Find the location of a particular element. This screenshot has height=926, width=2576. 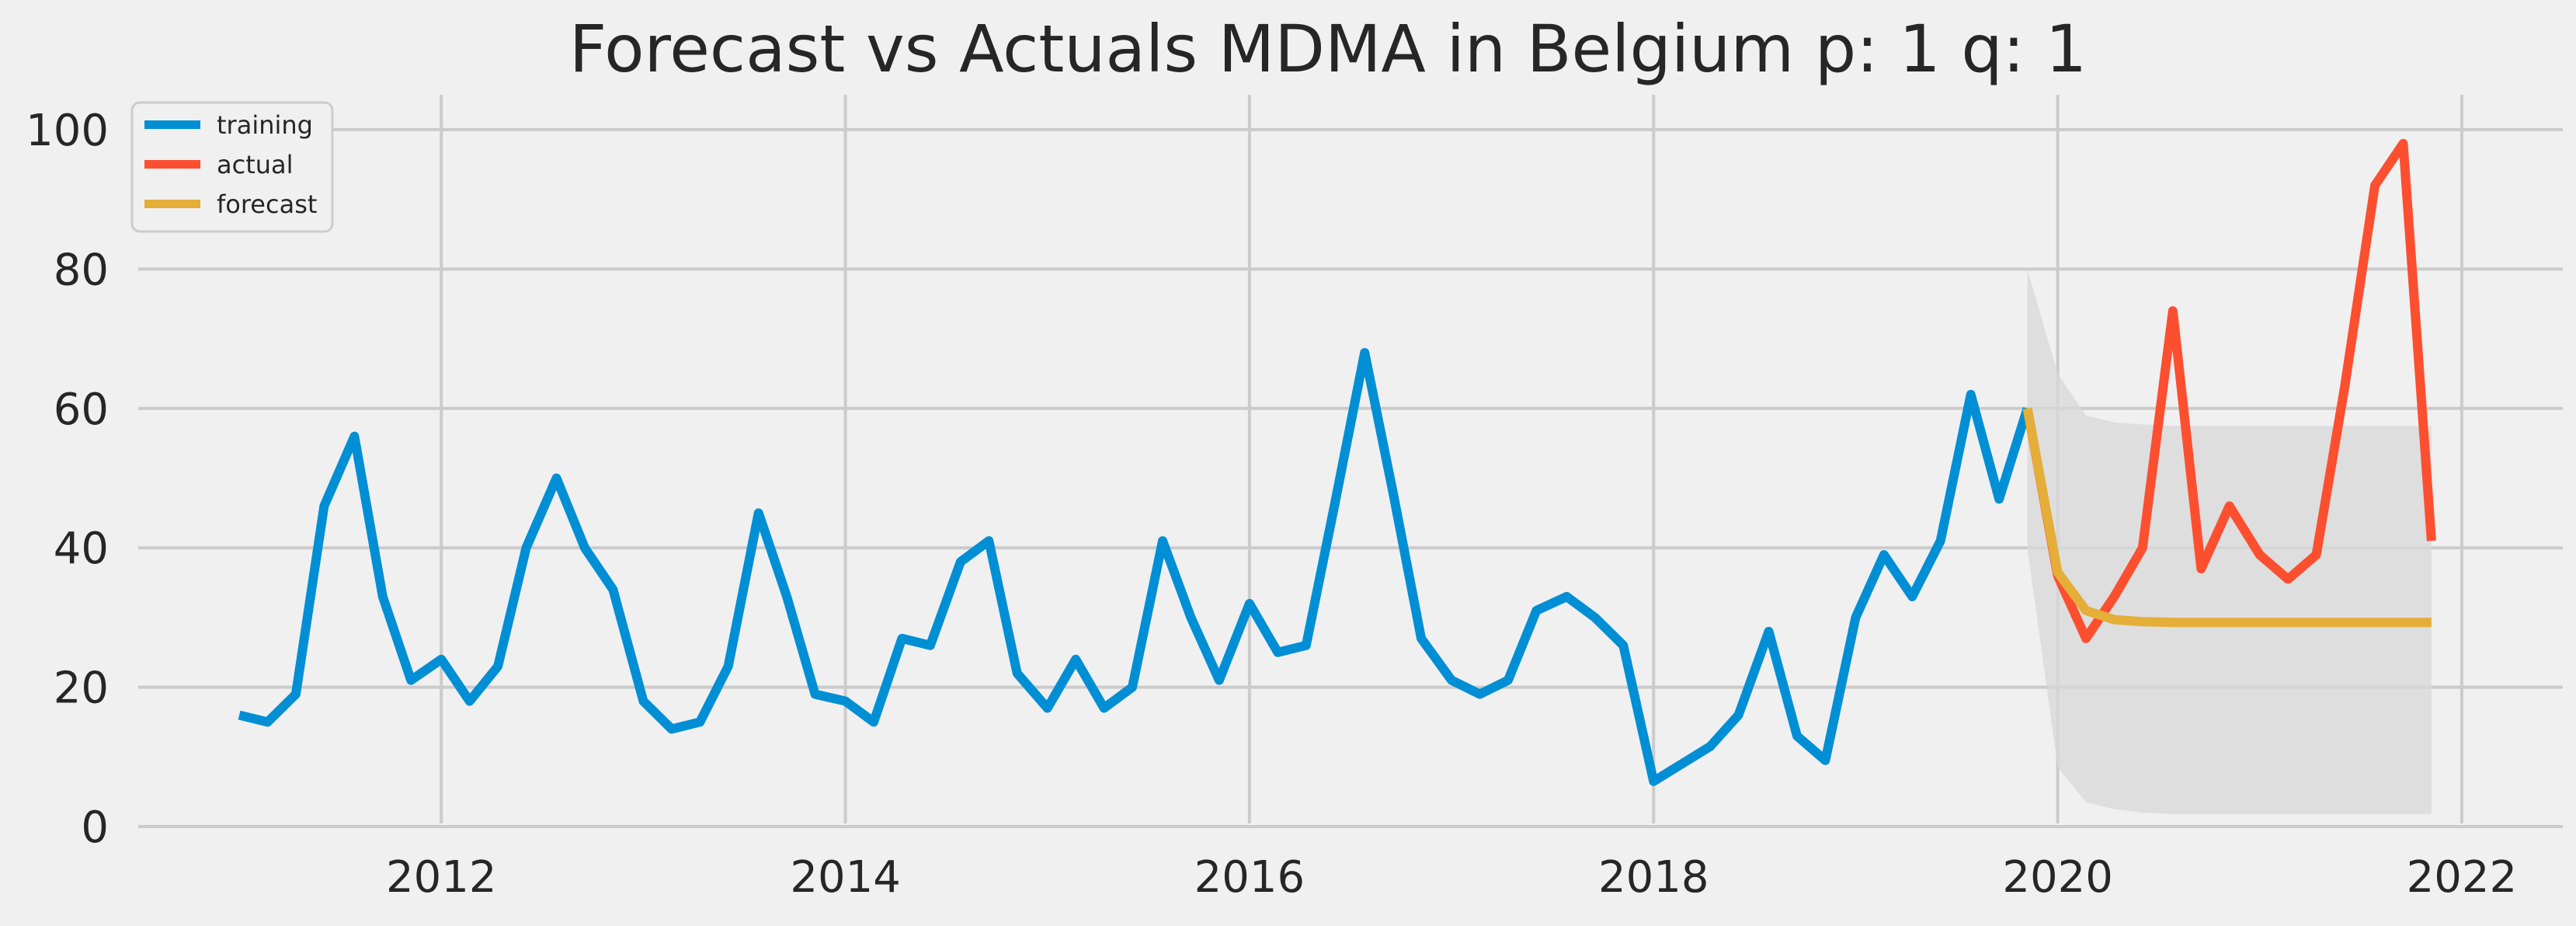

series-line-actual is located at coordinates (2229, 390).